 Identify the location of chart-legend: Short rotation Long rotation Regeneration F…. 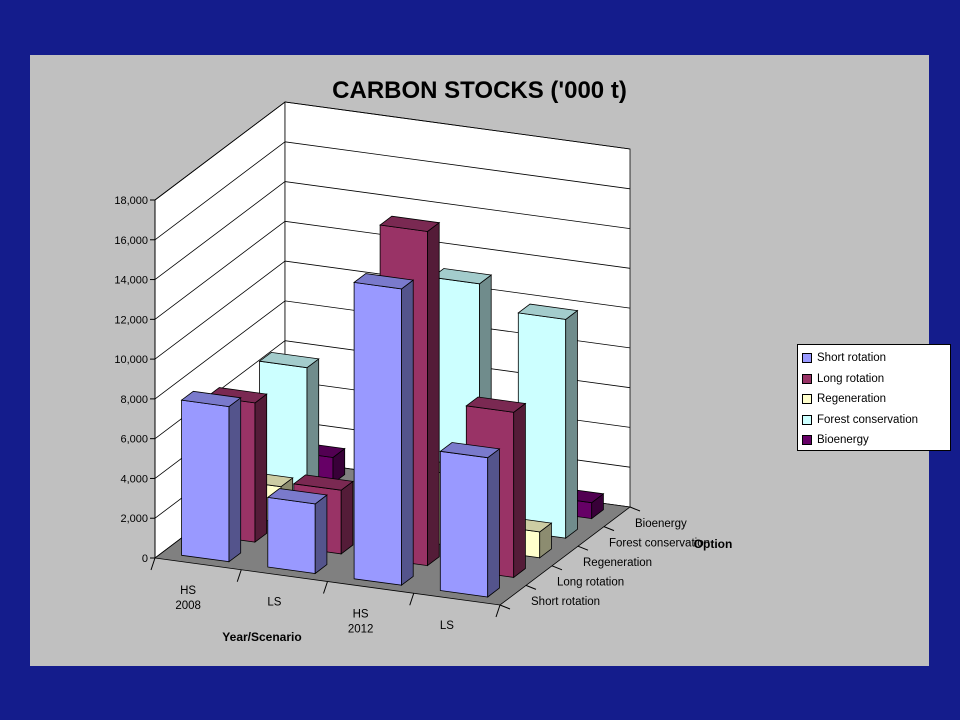
(874, 397).